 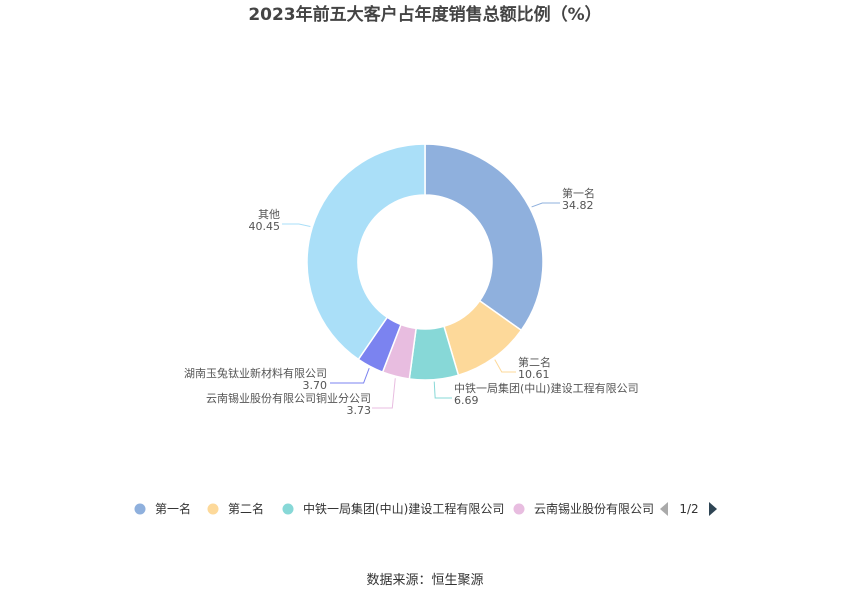 I want to click on legend: 第一名 第二名 中铁一局集团(中山)建设工程有限公司 云南锡业股份有限公司, so click(x=394, y=508).